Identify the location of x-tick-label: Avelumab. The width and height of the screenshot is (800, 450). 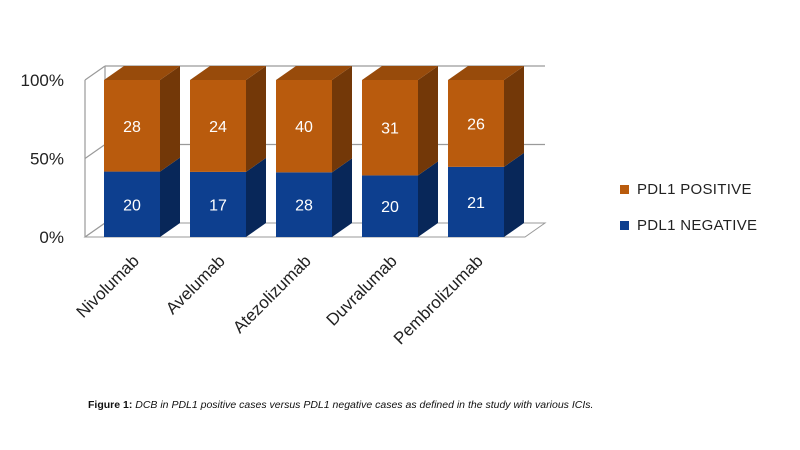
(195, 284).